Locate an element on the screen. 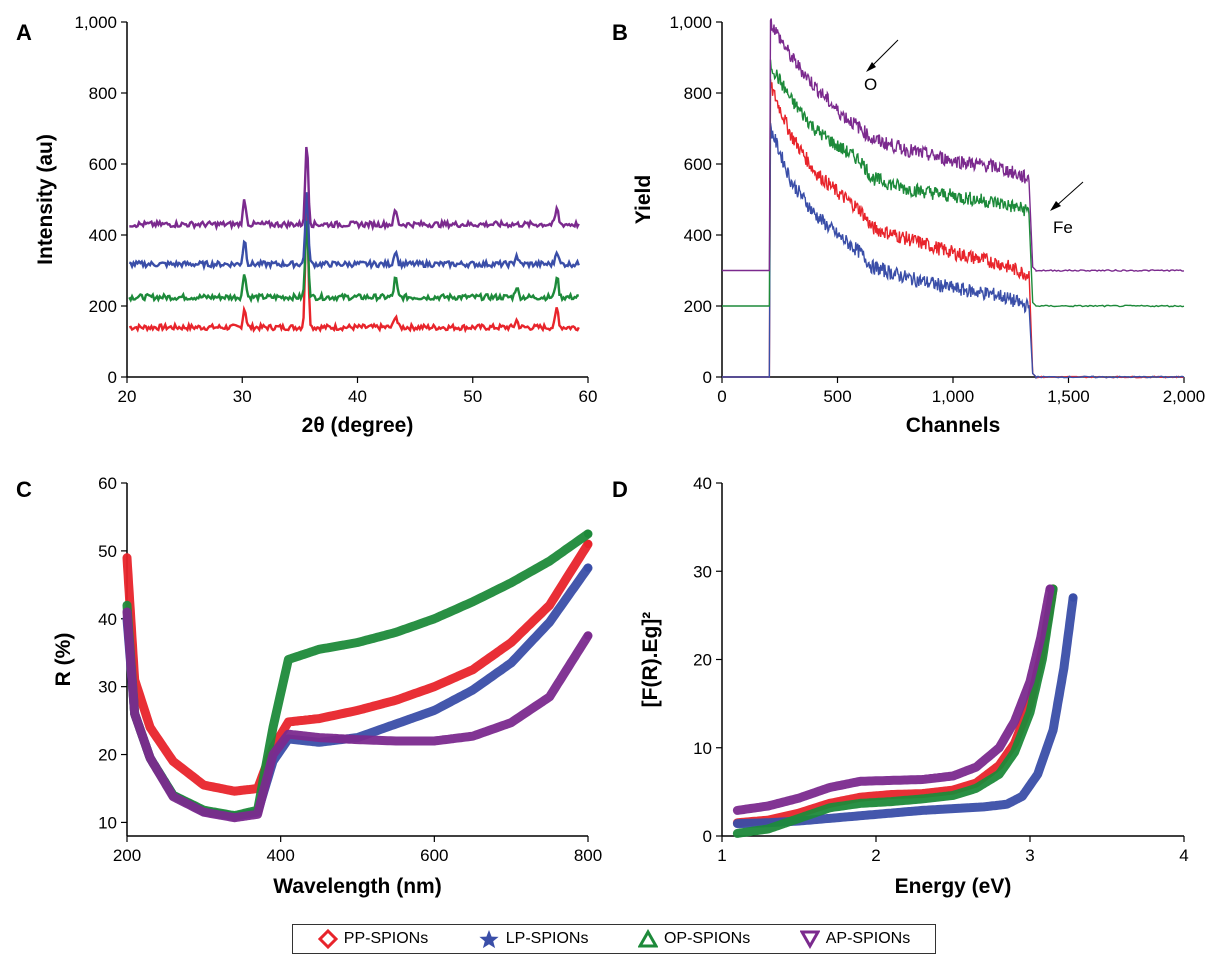 This screenshot has width=1211, height=956. triangle-down-icon is located at coordinates (809, 939).